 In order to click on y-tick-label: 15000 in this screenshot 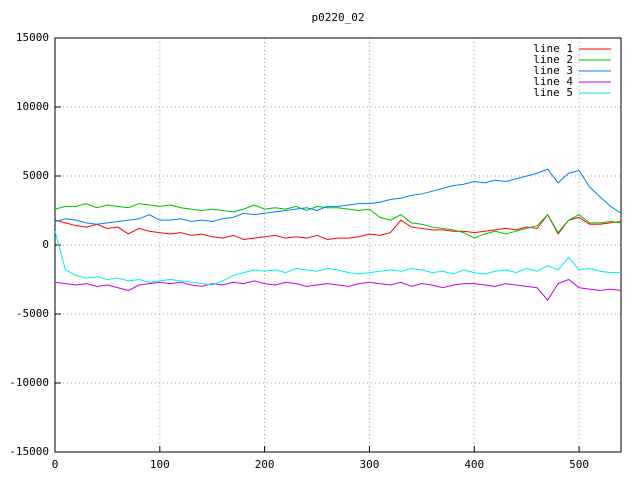, I will do `click(32, 37)`.